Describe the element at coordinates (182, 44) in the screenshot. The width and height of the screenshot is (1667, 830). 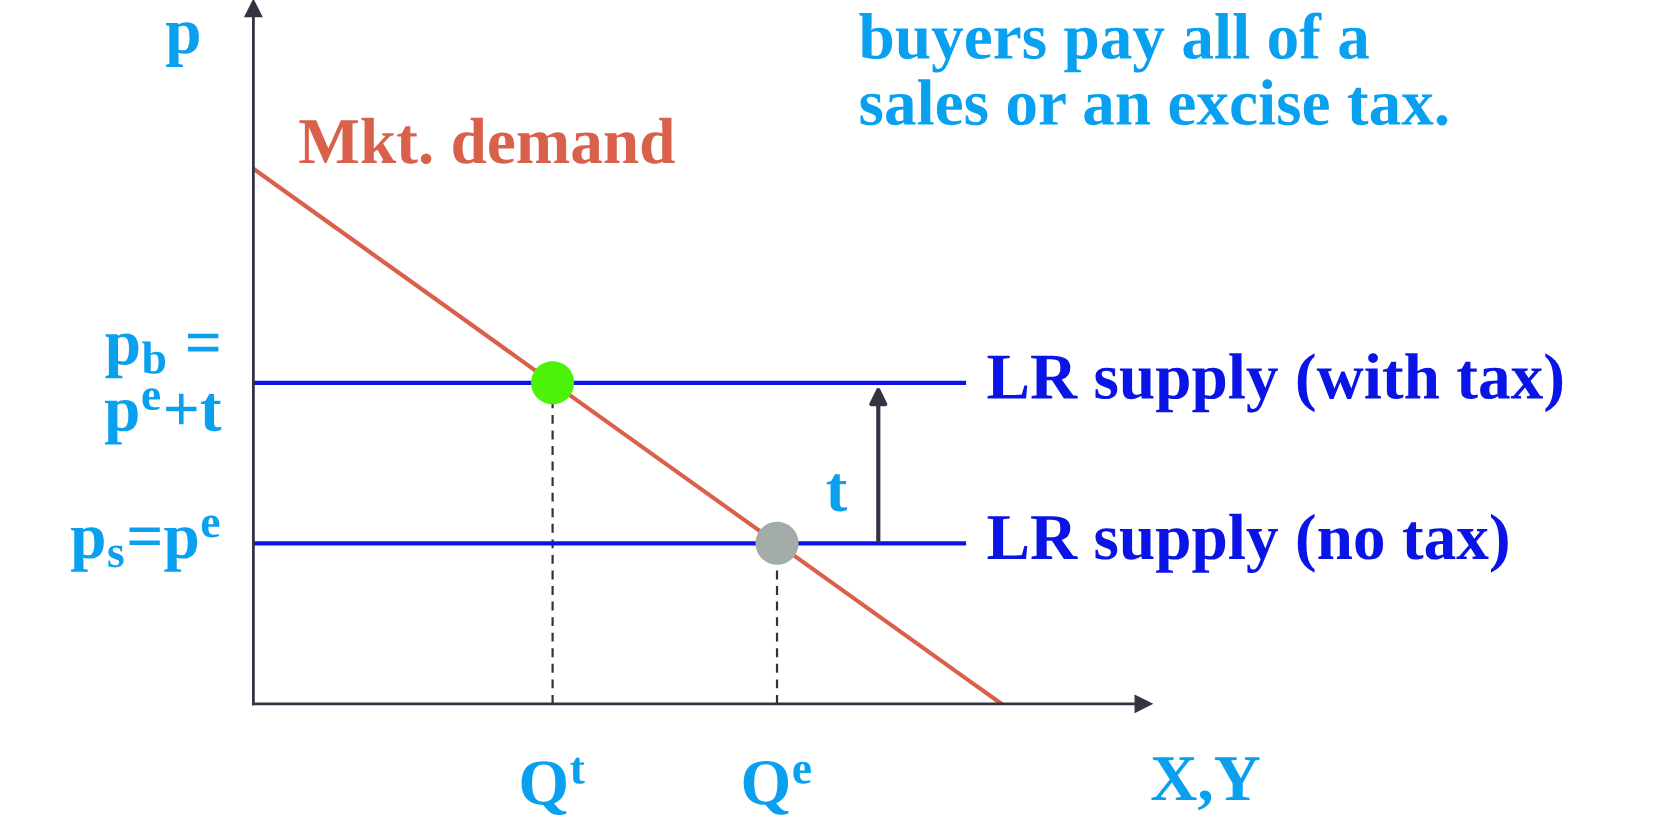
I see `y-axis-title: p` at that location.